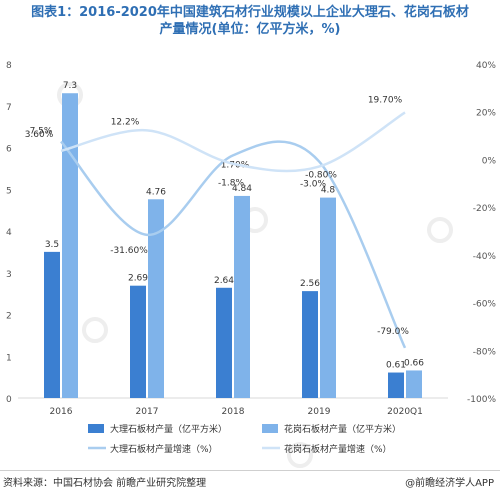  Describe the element at coordinates (250, 29) in the screenshot. I see `chart-title-line-2: 产量情况(单位：亿平方米，%)` at that location.